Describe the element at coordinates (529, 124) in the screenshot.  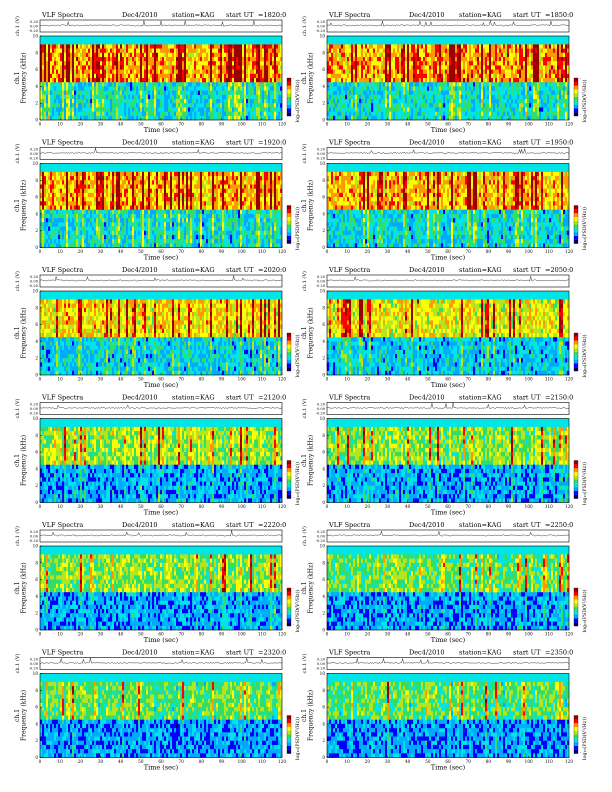
I see `xtick-label: 100` at that location.